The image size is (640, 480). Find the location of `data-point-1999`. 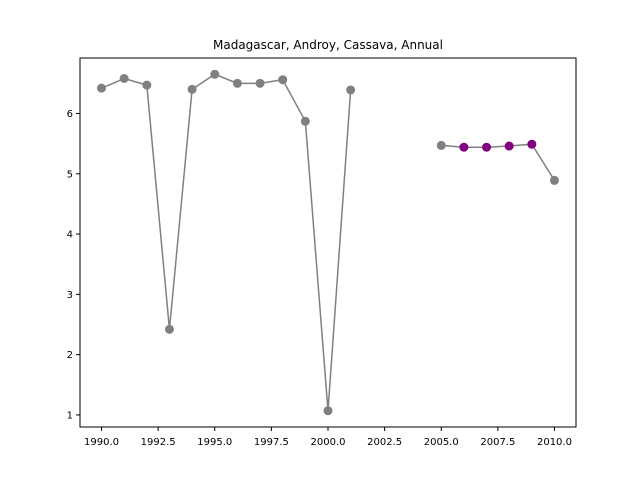

data-point-1999 is located at coordinates (305, 121).